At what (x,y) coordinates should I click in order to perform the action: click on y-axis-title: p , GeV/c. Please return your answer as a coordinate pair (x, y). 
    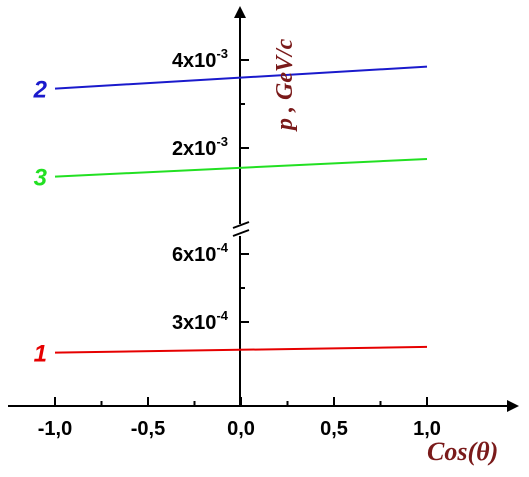
    Looking at the image, I should click on (285, 85).